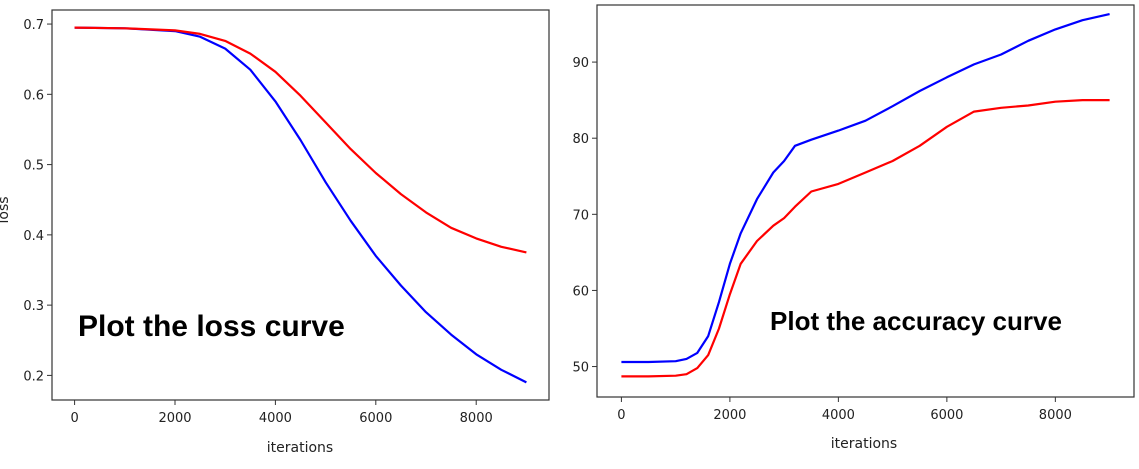 This screenshot has width=1139, height=469. Describe the element at coordinates (580, 291) in the screenshot. I see `accuracy-y-tick-label: 60` at that location.